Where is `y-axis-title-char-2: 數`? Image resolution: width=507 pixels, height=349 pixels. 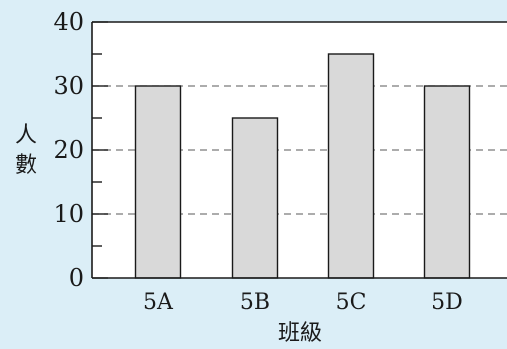 y-axis-title-char-2: 數 is located at coordinates (26, 165).